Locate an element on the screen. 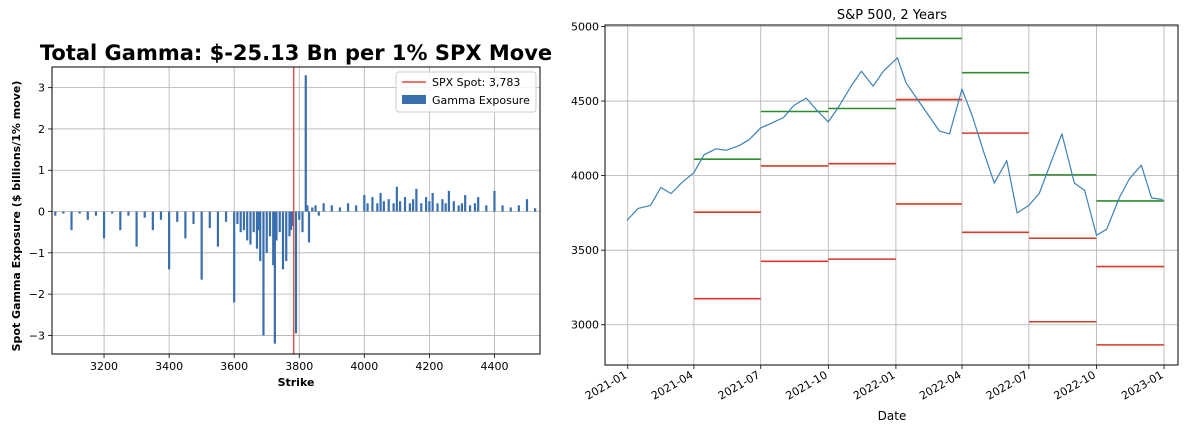 The width and height of the screenshot is (1184, 424). x-tick-label: 2022-10 is located at coordinates (1075, 385).